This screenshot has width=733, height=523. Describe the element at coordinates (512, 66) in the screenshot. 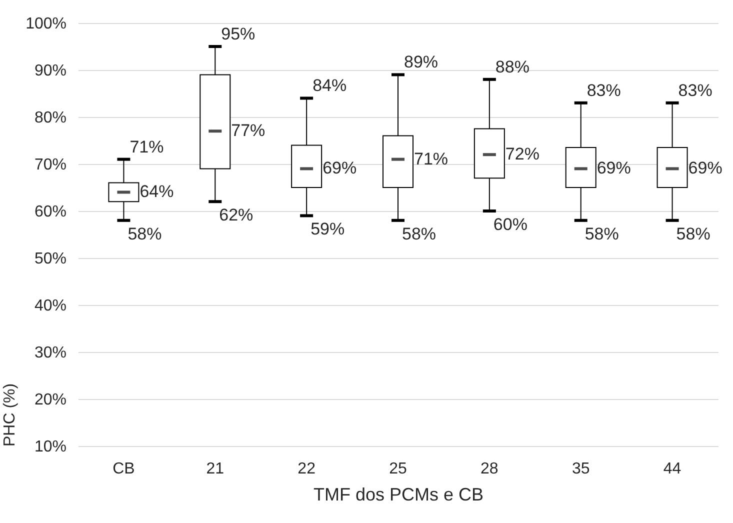

I see `annotation: 88%` at that location.